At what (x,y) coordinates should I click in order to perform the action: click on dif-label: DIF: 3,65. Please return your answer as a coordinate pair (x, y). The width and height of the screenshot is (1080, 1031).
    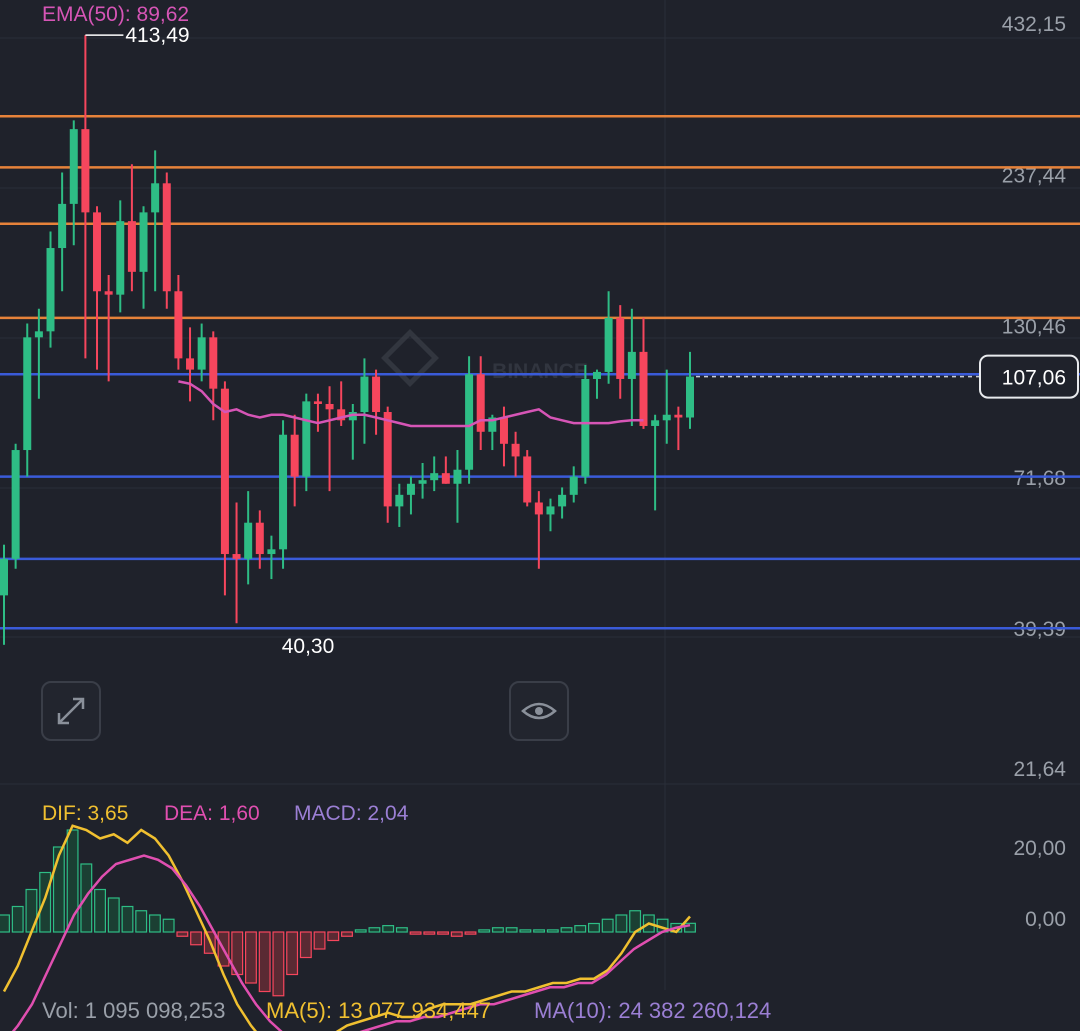
    Looking at the image, I should click on (85, 813).